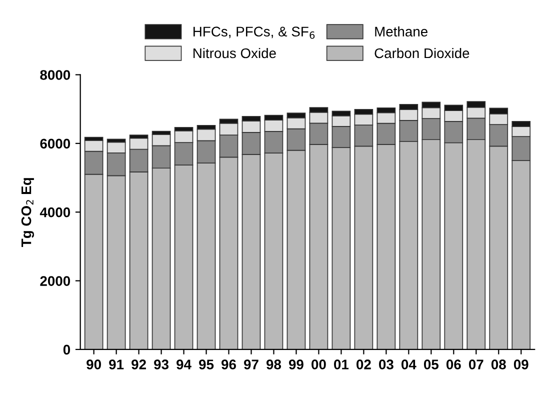  What do you see at coordinates (55, 75) in the screenshot?
I see `y-tick-label: 8000` at bounding box center [55, 75].